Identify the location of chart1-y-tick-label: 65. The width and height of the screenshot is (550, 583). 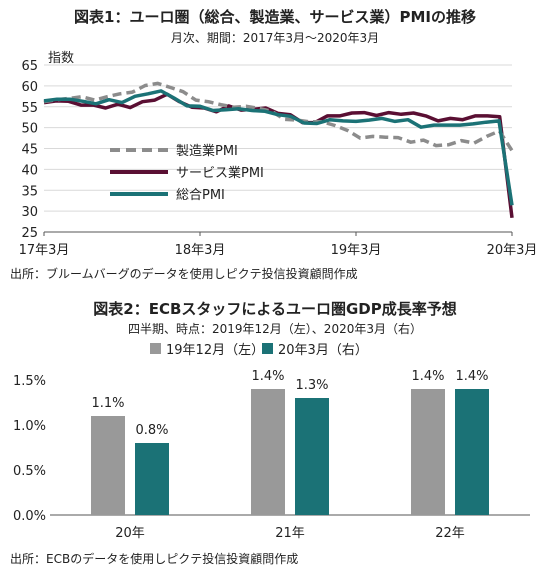
(29, 66).